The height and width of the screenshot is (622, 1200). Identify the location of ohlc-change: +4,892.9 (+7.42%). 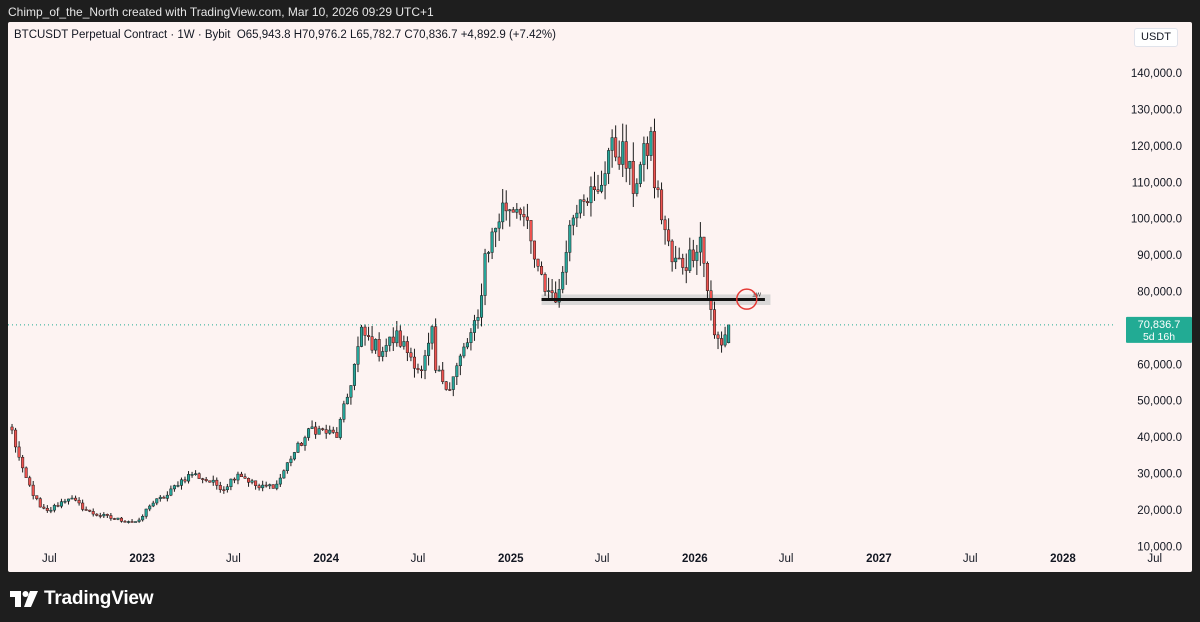
(508, 35).